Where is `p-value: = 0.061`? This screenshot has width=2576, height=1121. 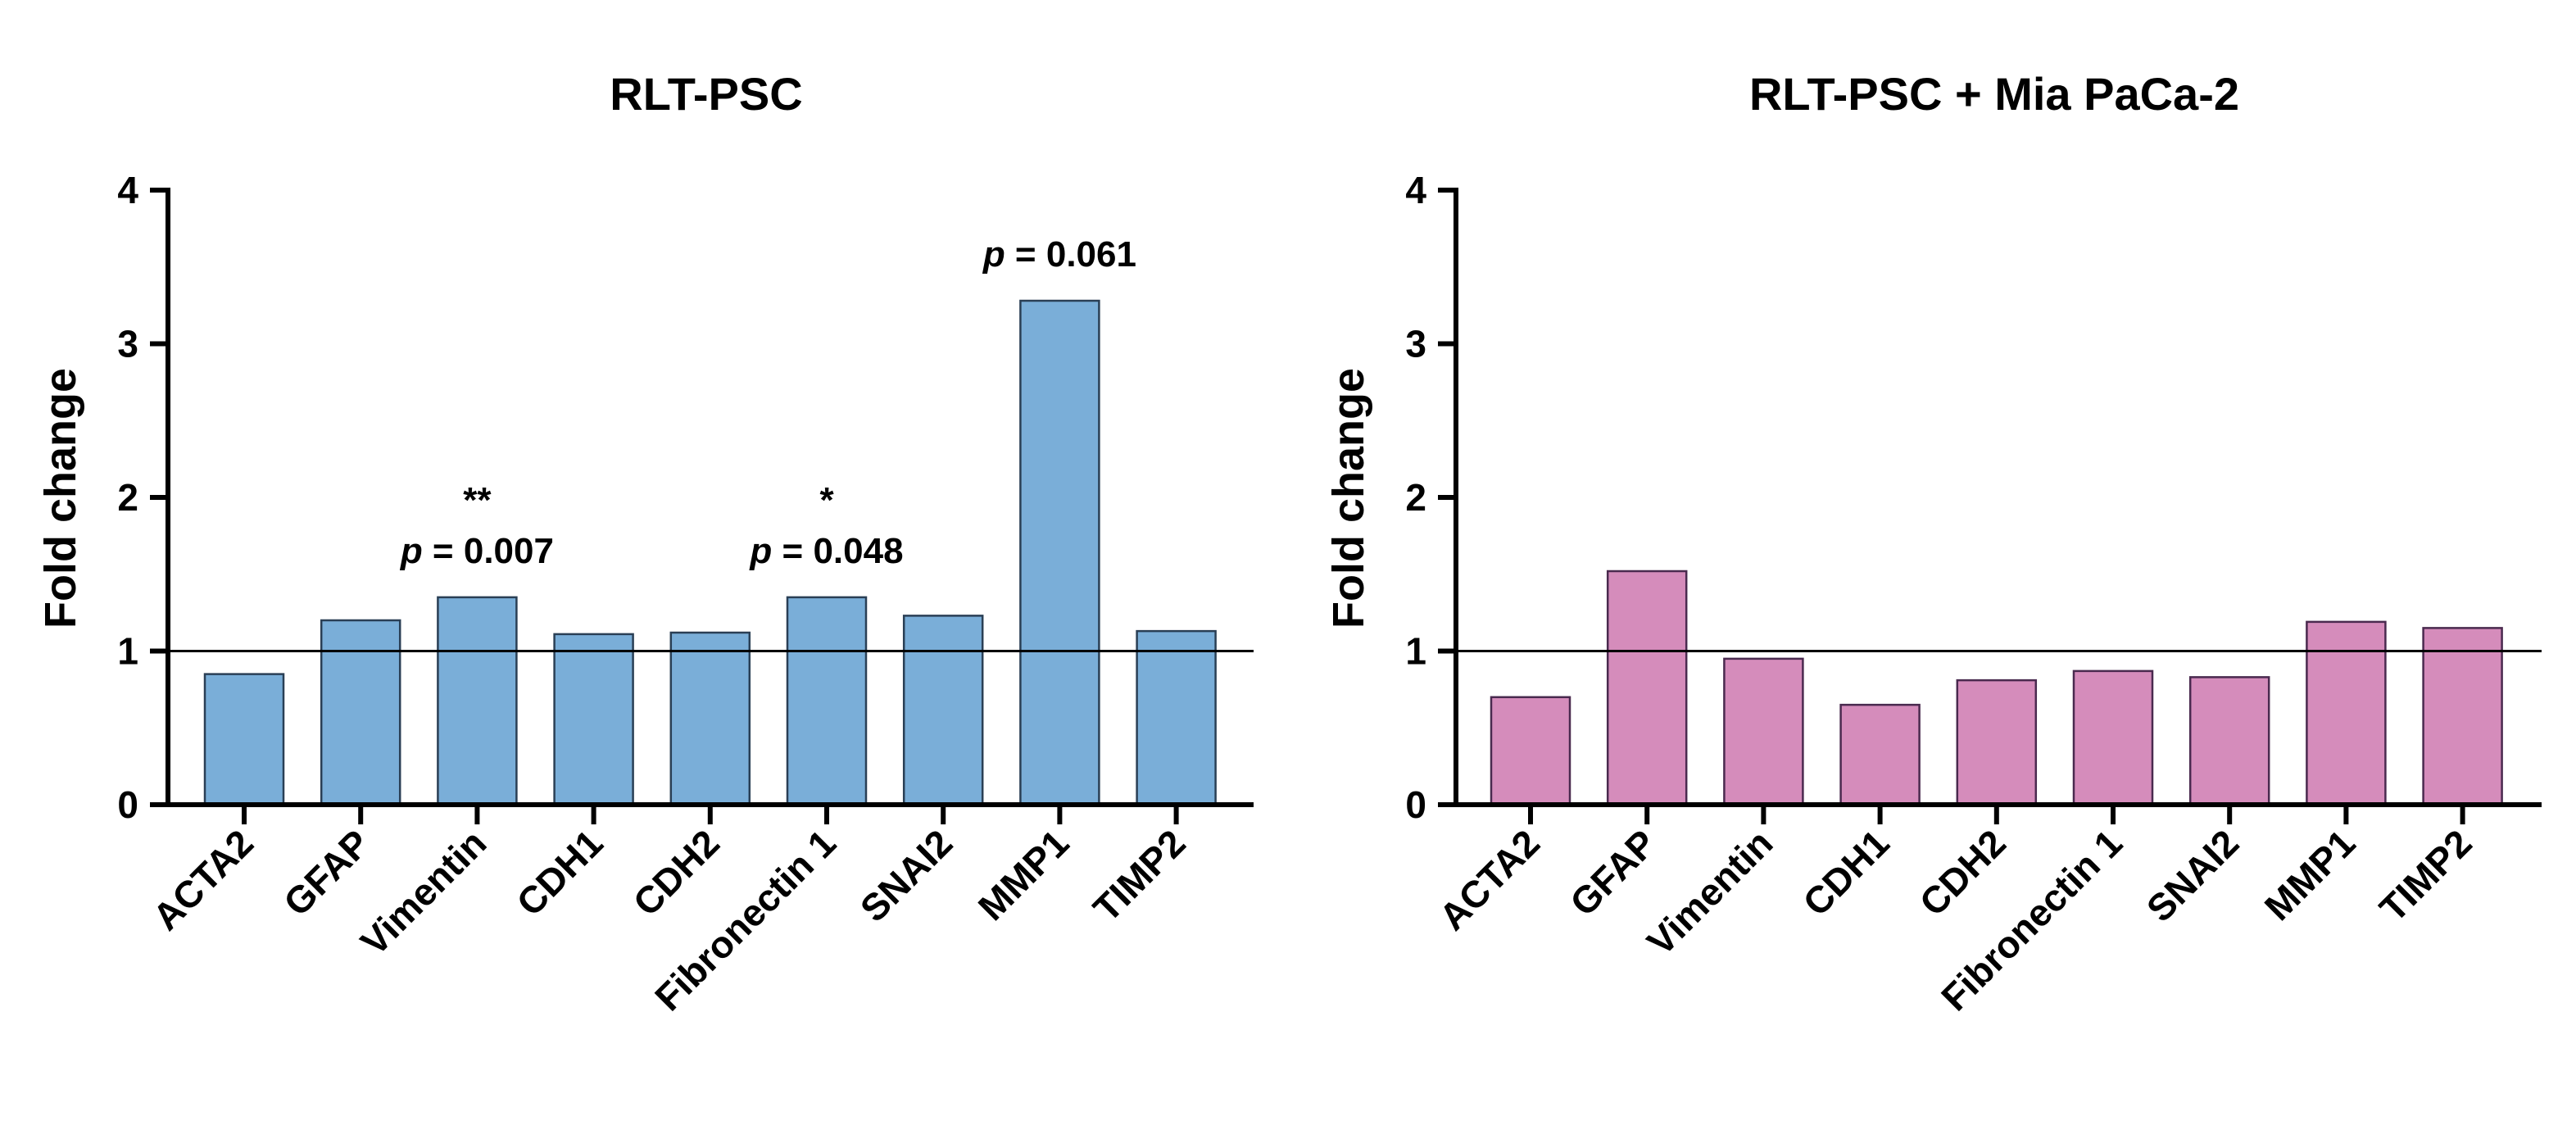 p-value: = 0.061 is located at coordinates (1070, 254).